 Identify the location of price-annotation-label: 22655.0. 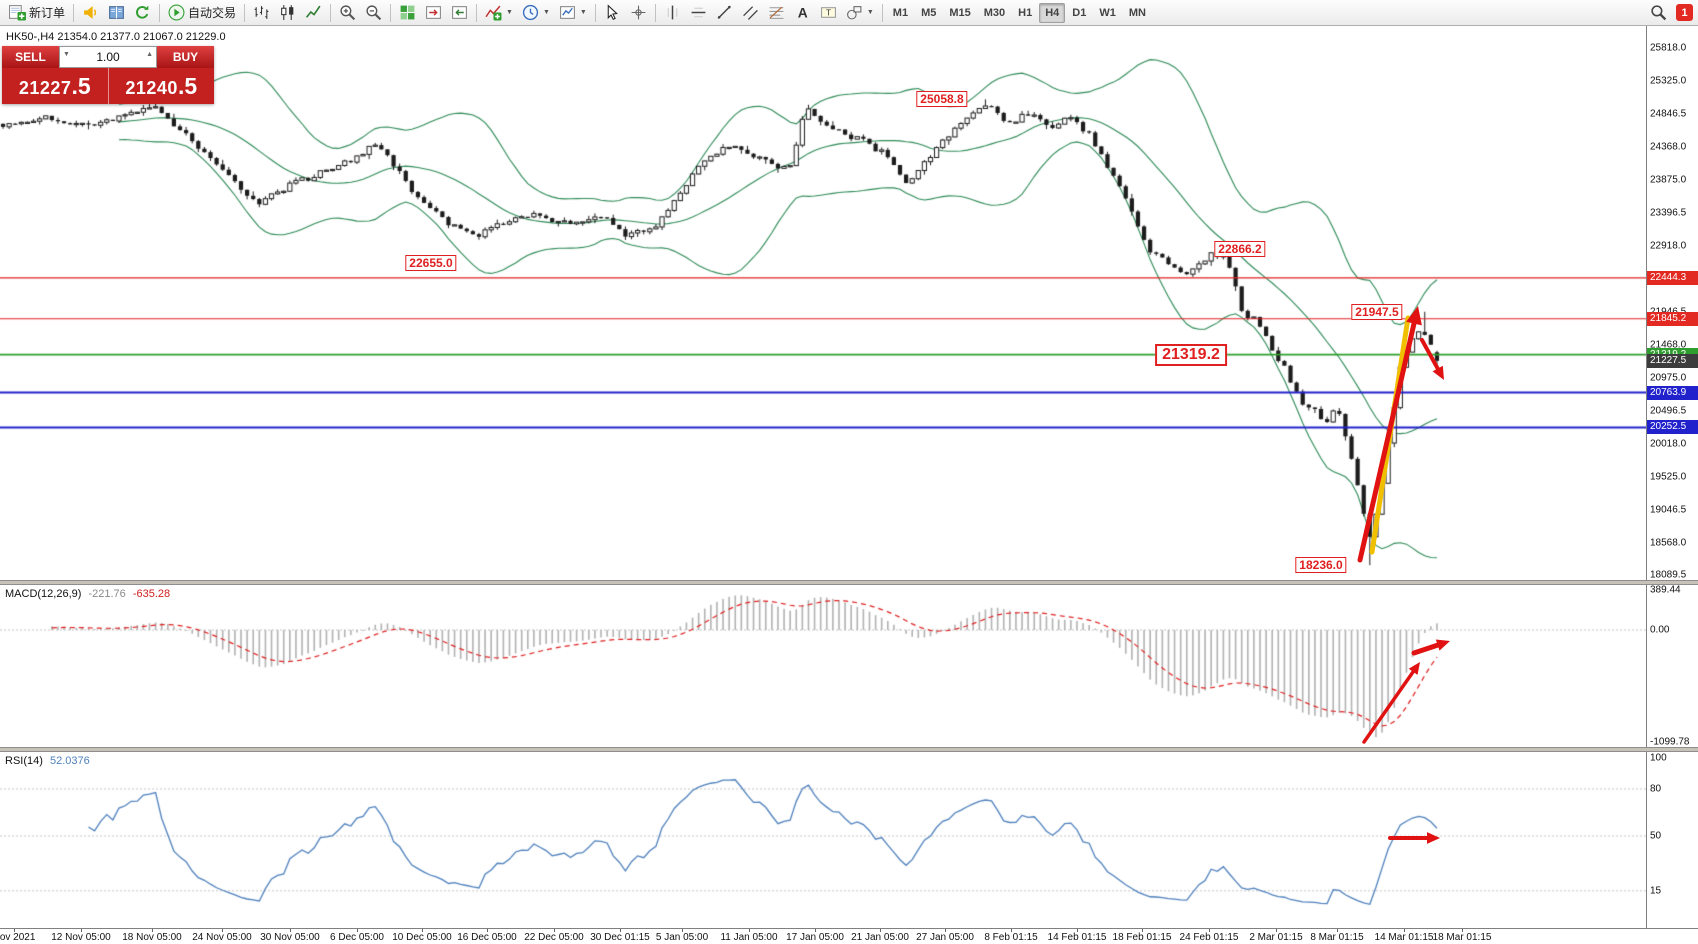
(431, 263).